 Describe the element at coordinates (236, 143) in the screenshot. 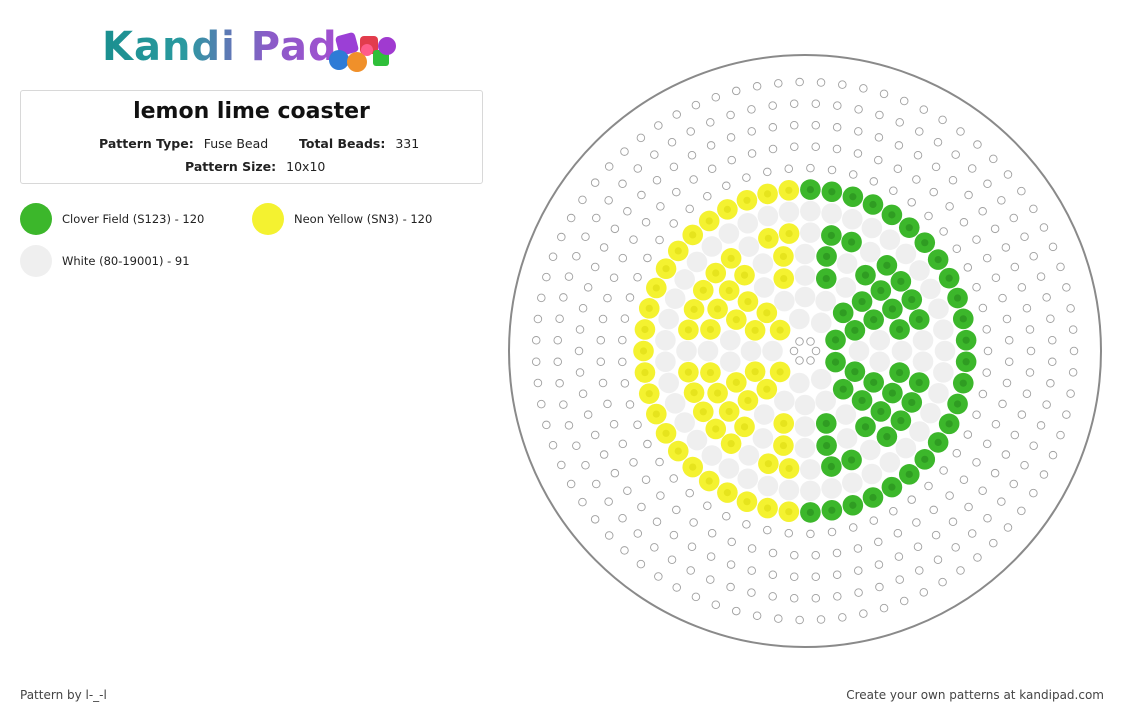

I see `pattern-type-value: Fuse Bead` at that location.